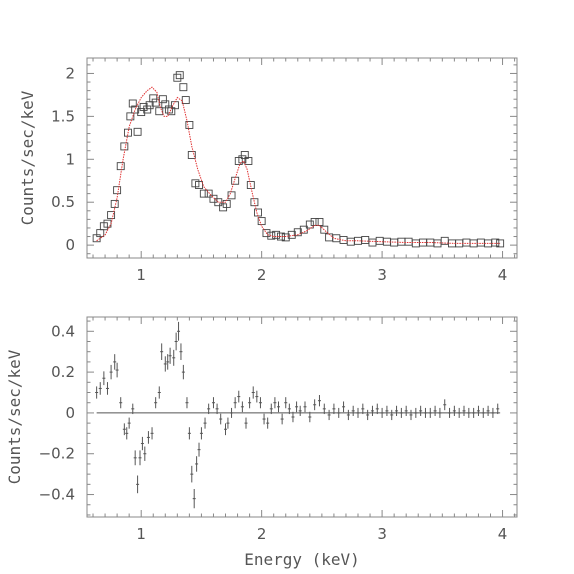  I want to click on y-tick-label: −0.2, so click(57, 454).